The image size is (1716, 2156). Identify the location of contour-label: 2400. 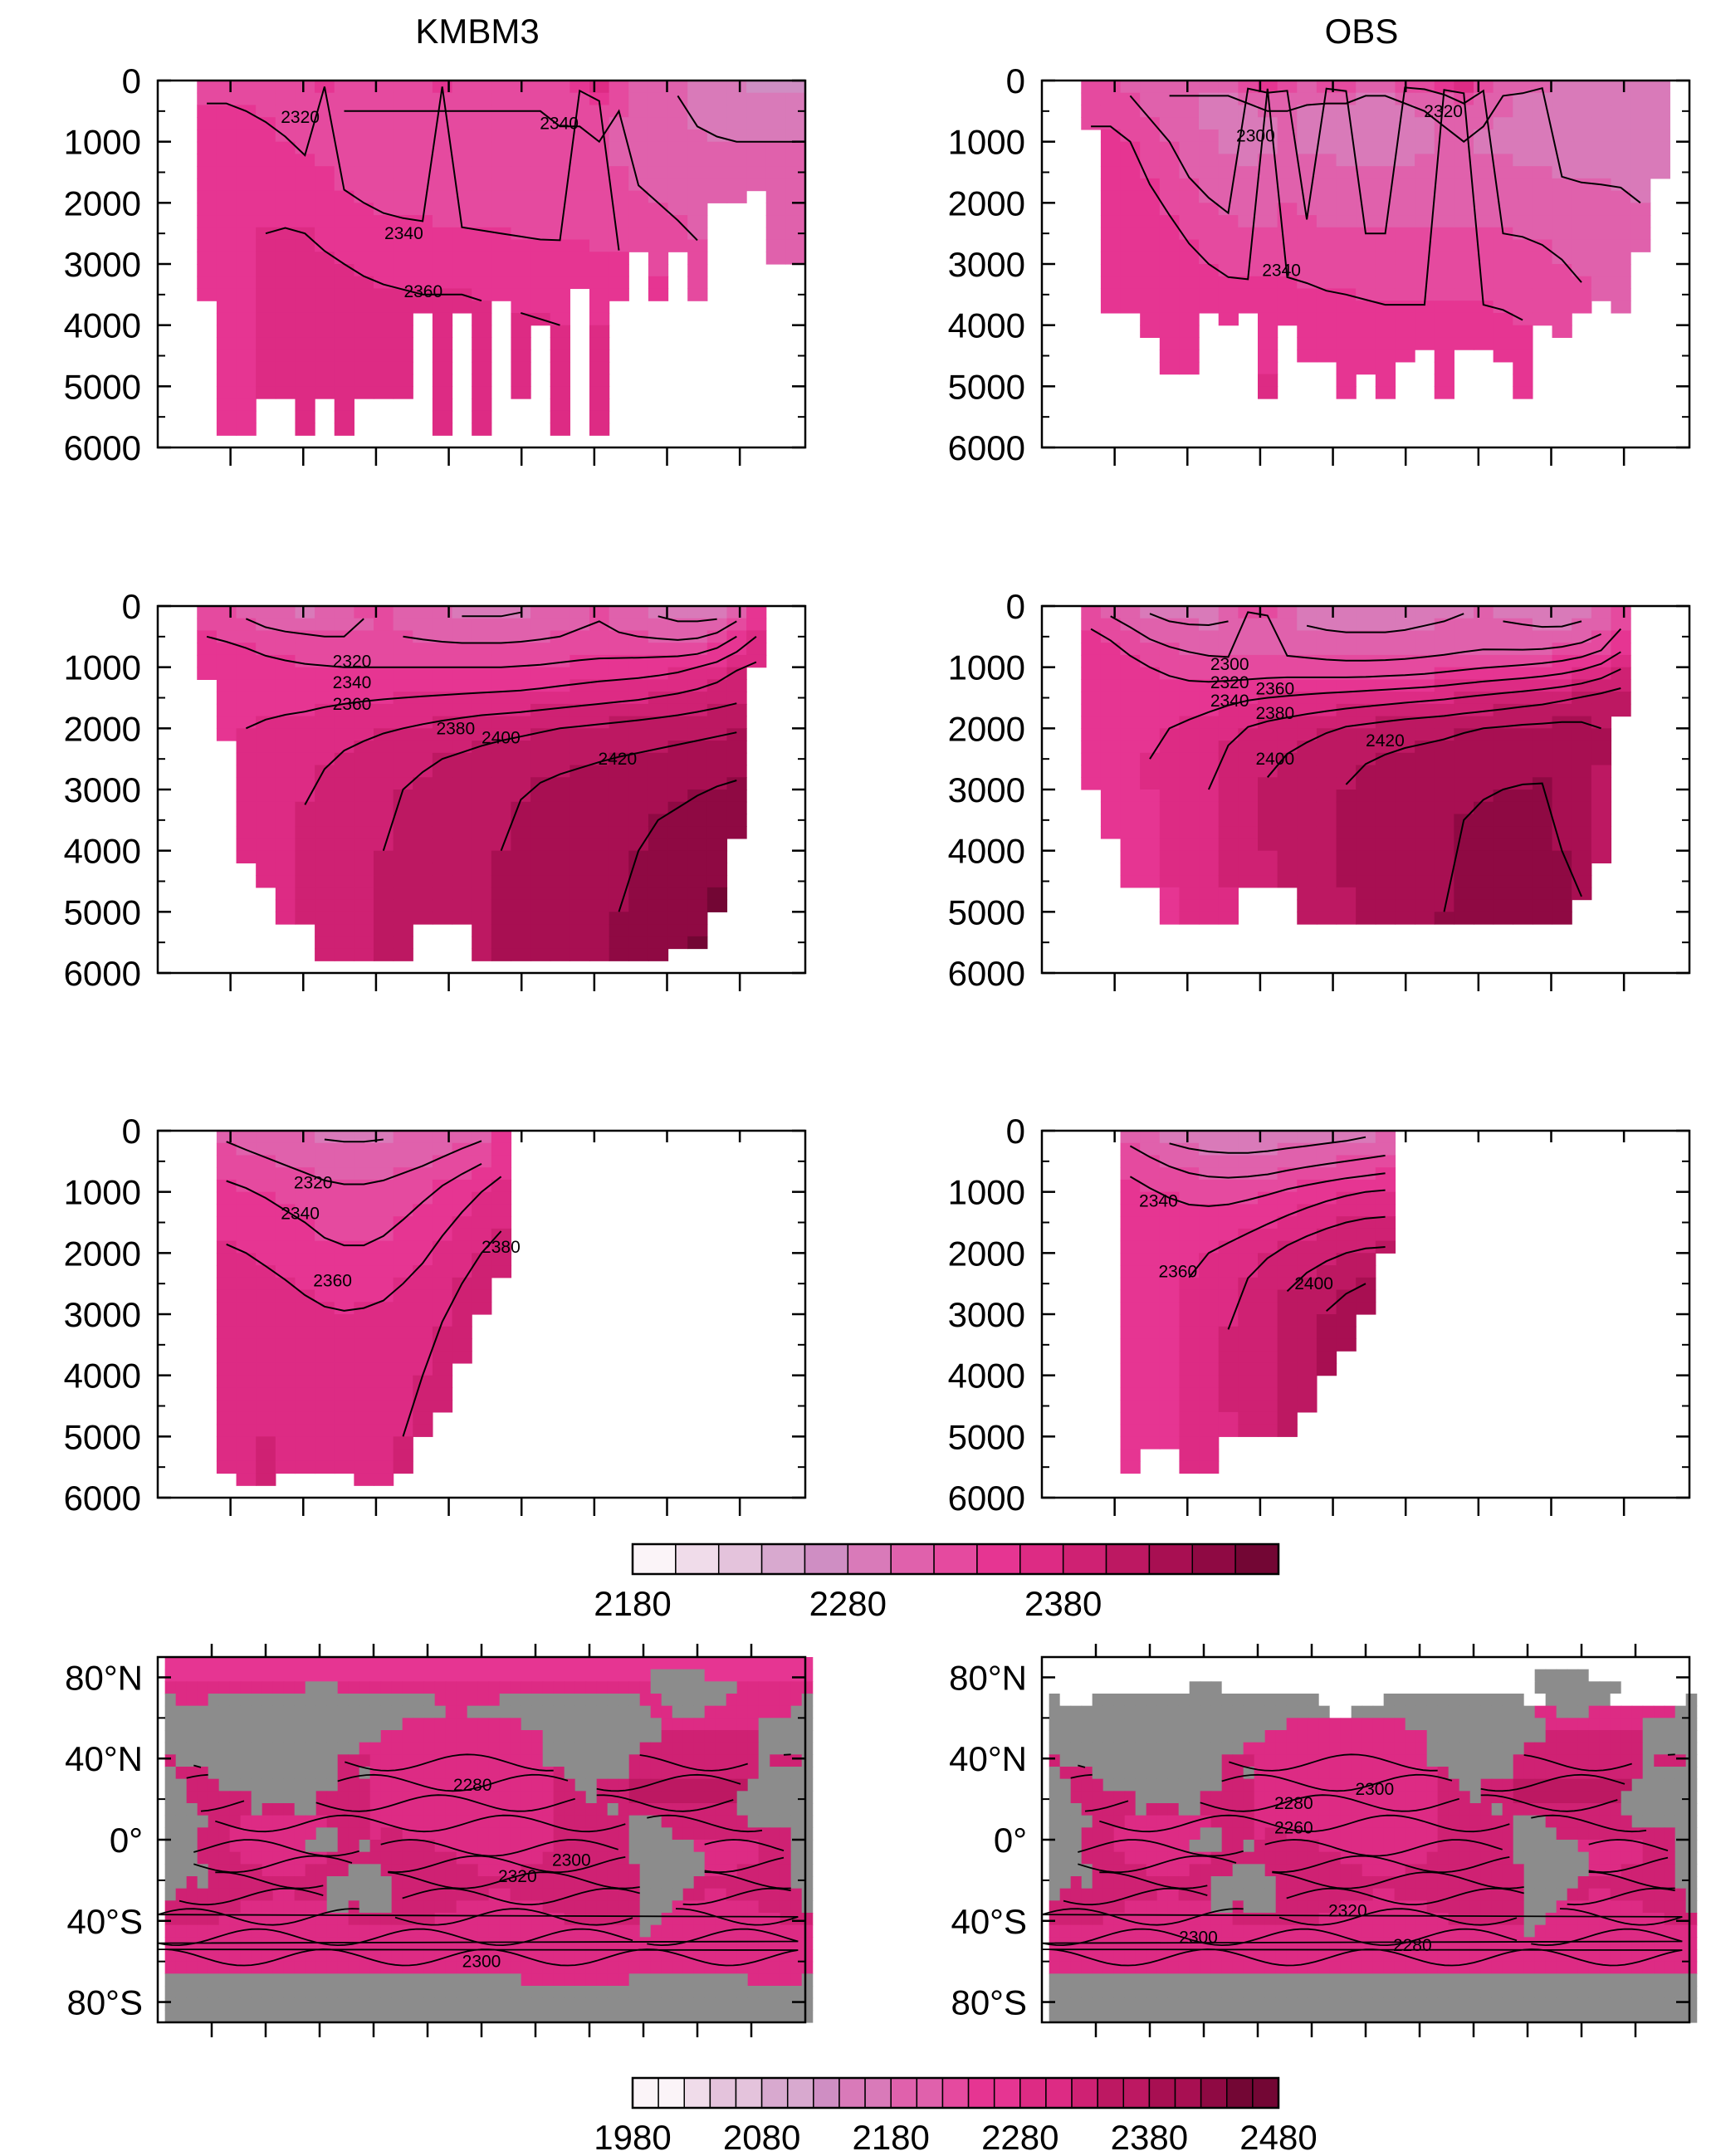
(502, 737).